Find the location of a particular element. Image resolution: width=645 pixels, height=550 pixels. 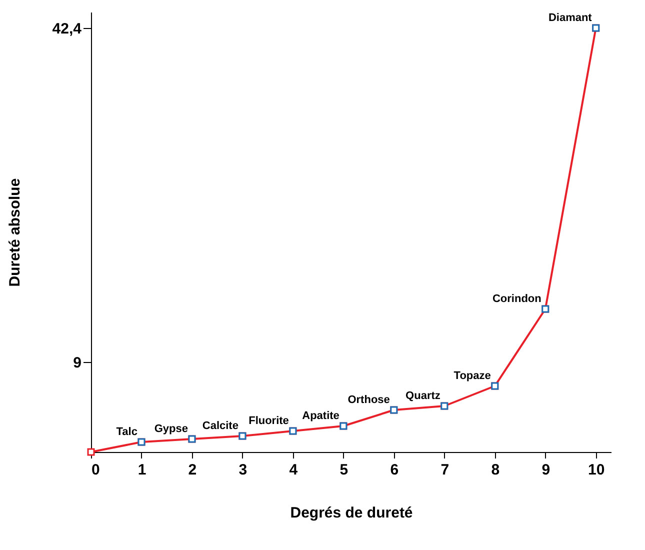

y-axis-title: Dureté absolue is located at coordinates (15, 232).